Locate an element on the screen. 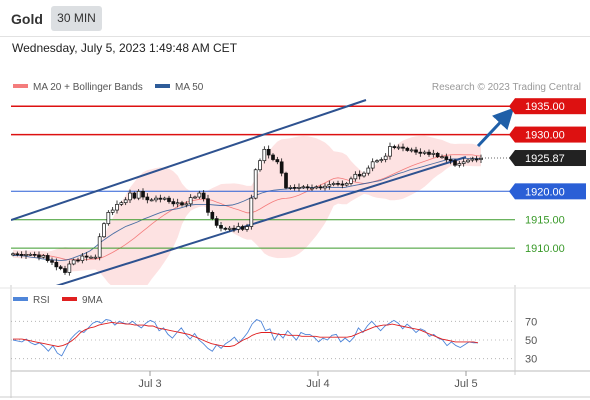  x-tick-label: Jul 4 is located at coordinates (317, 384).